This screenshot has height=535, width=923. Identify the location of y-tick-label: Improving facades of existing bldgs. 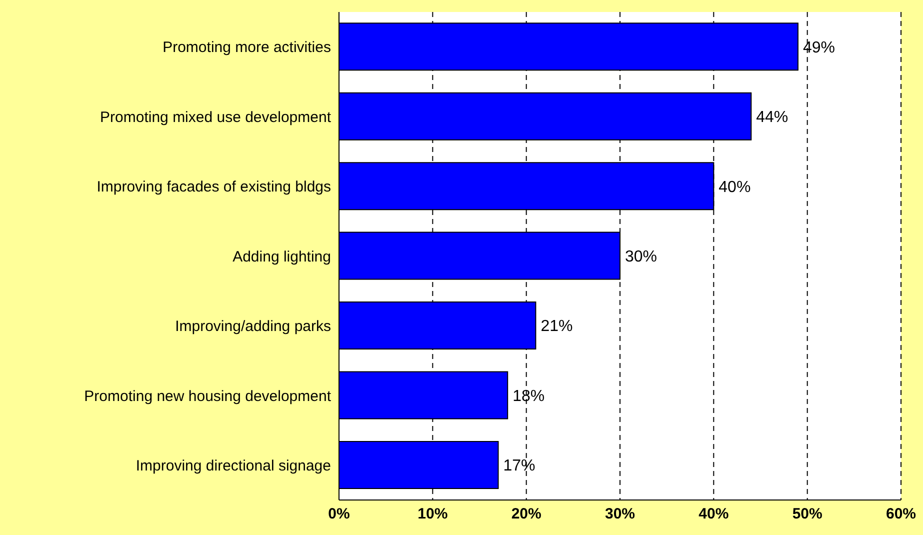
(213, 187).